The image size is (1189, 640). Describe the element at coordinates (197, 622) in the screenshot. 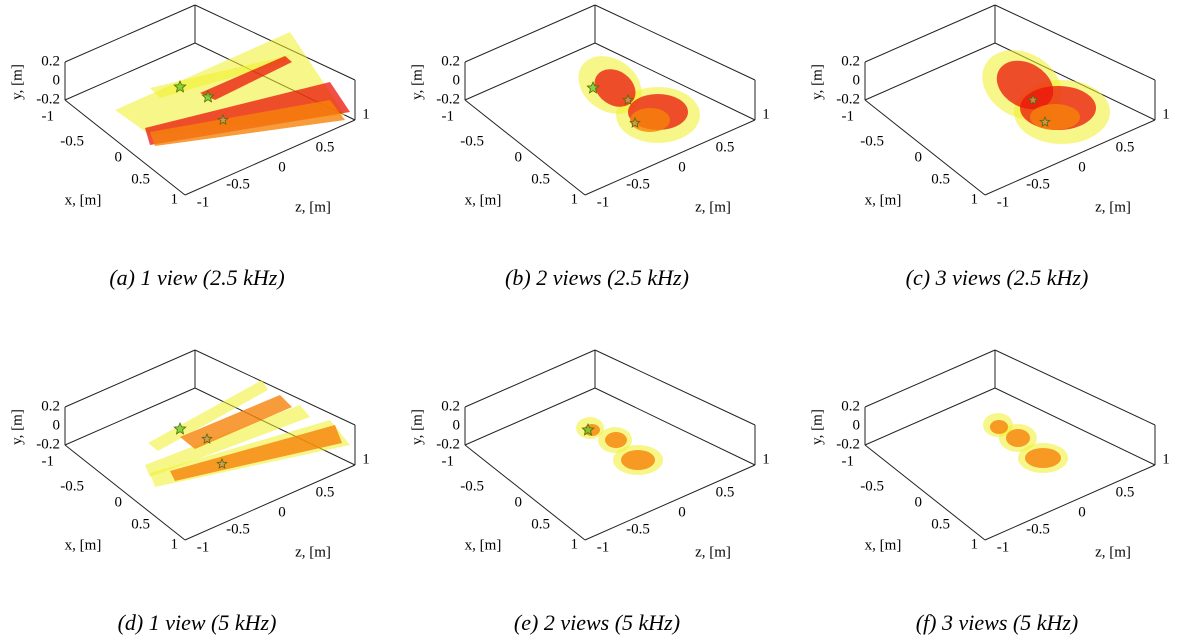

I see `panel-caption: (d) 1 view (5 kHz)` at that location.